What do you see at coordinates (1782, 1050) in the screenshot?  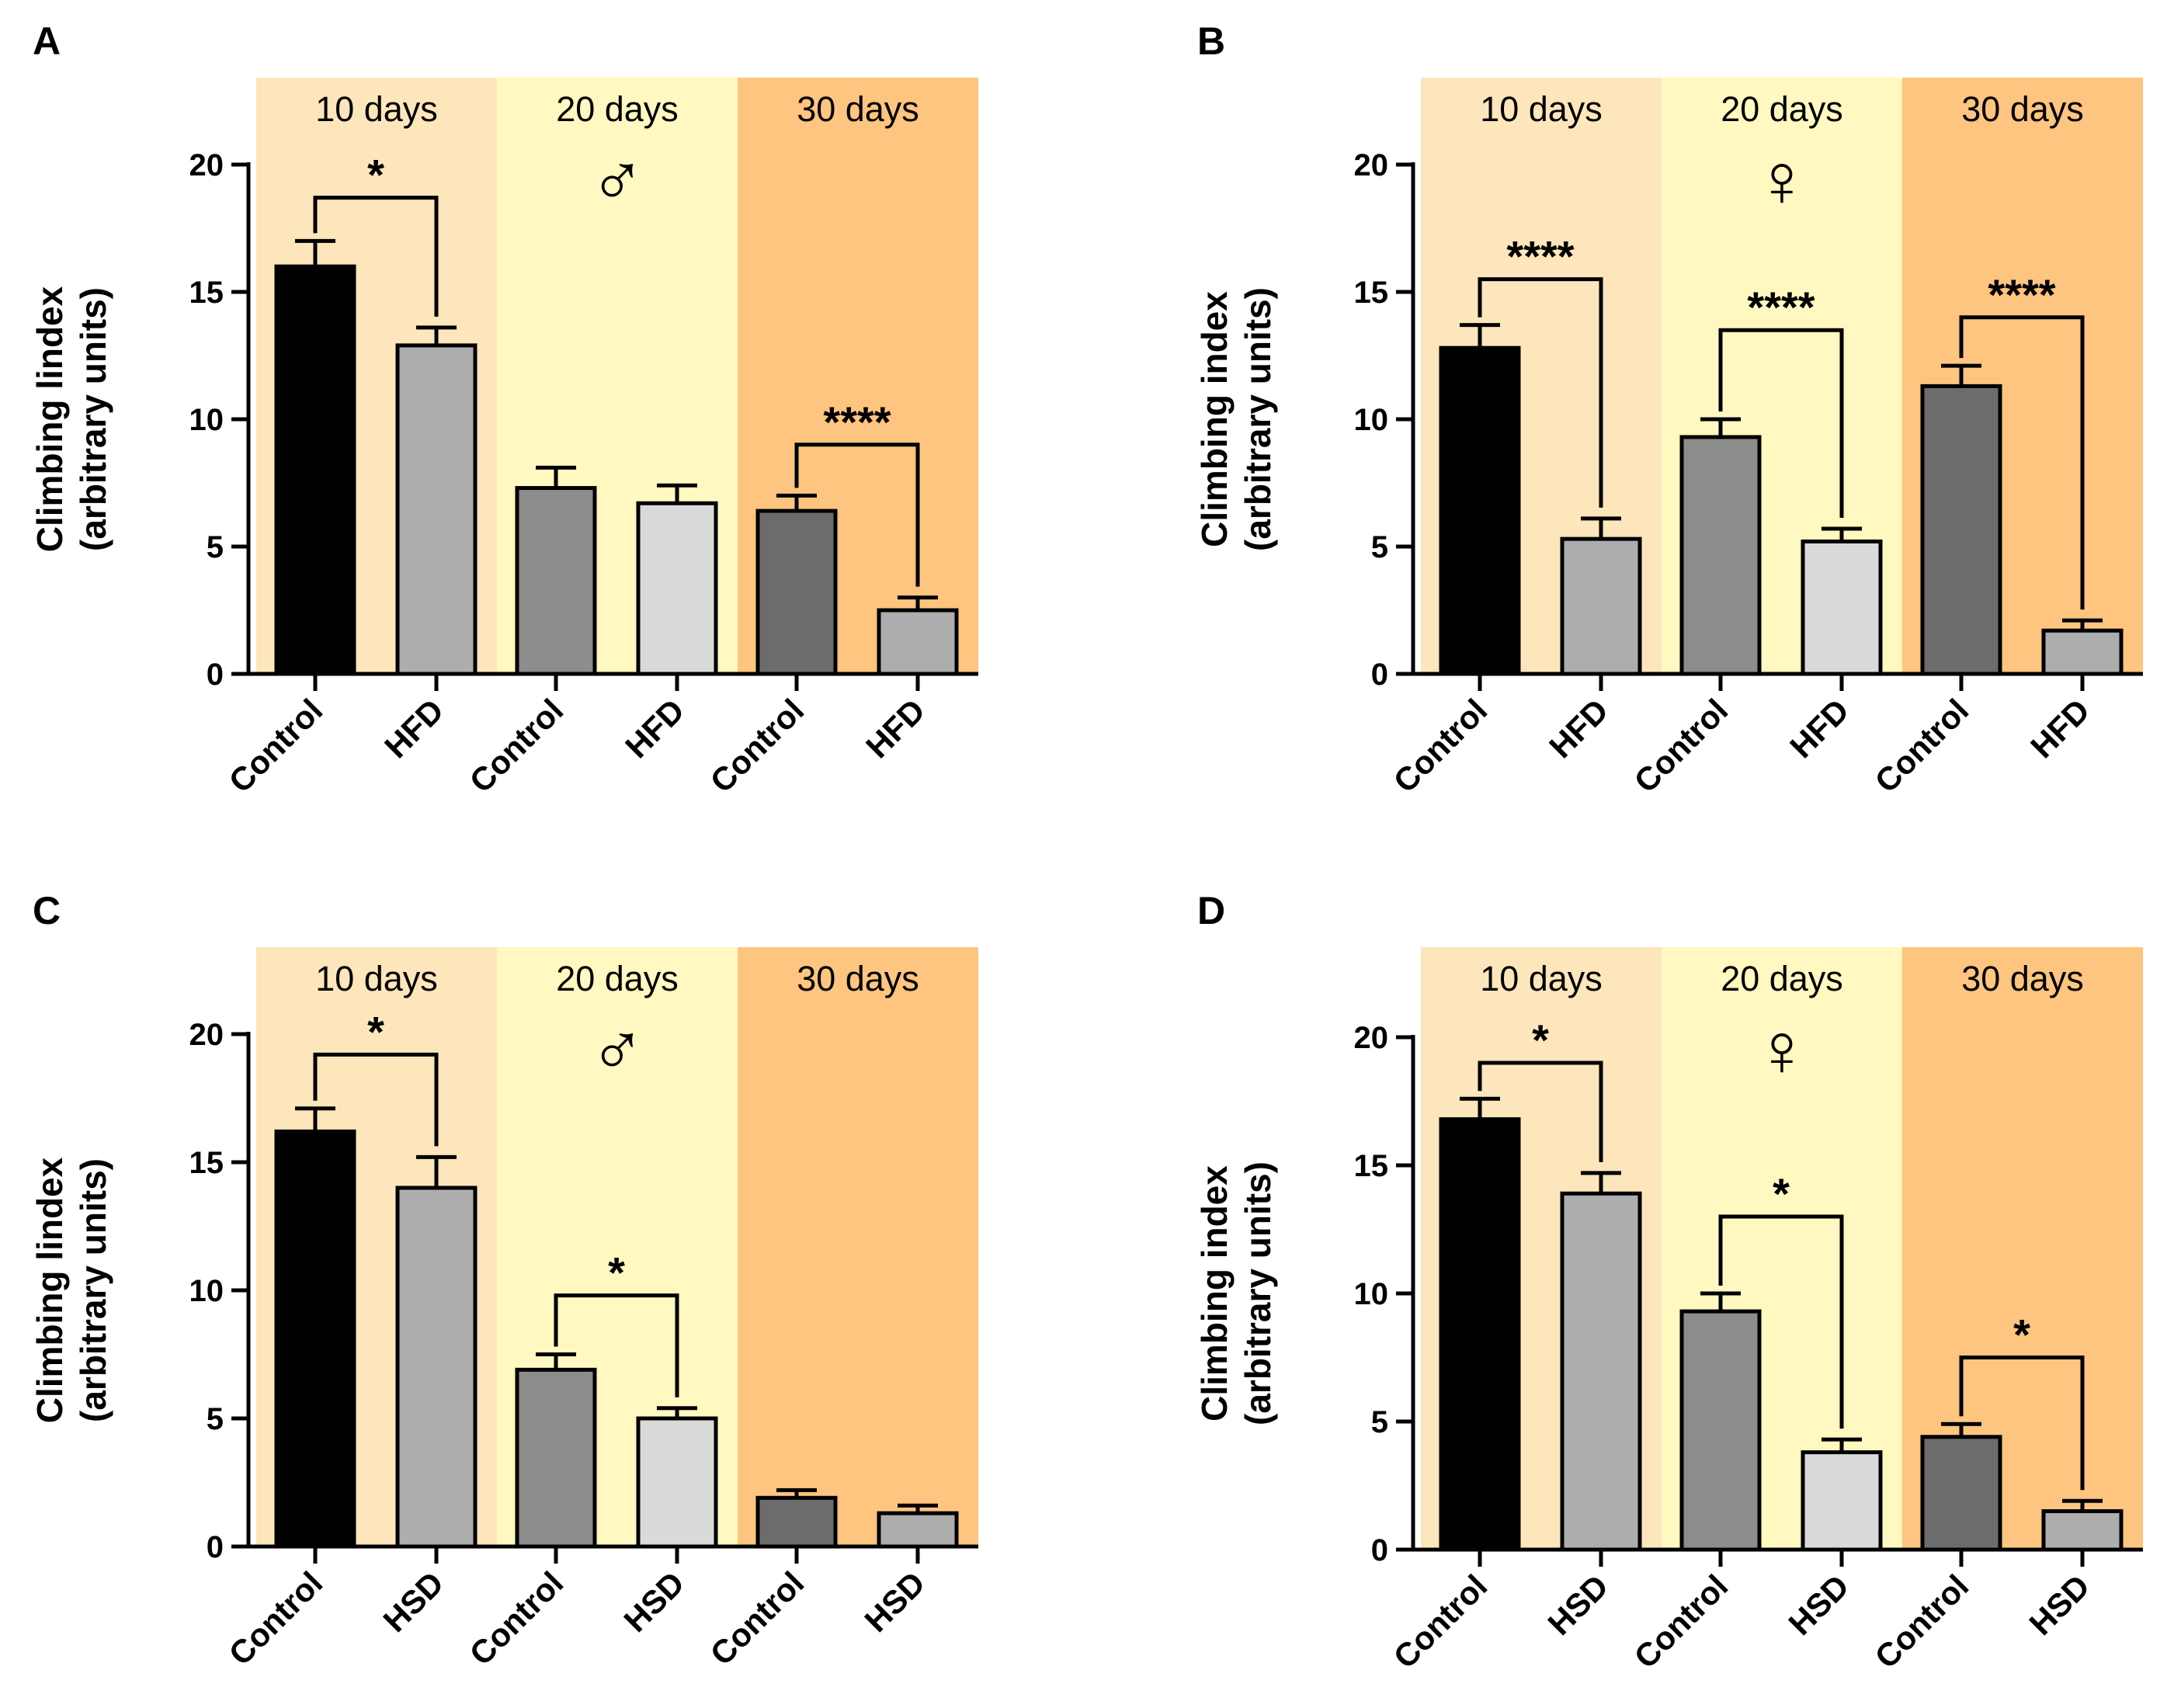 I see `female-symbol-icon: ♀` at bounding box center [1782, 1050].